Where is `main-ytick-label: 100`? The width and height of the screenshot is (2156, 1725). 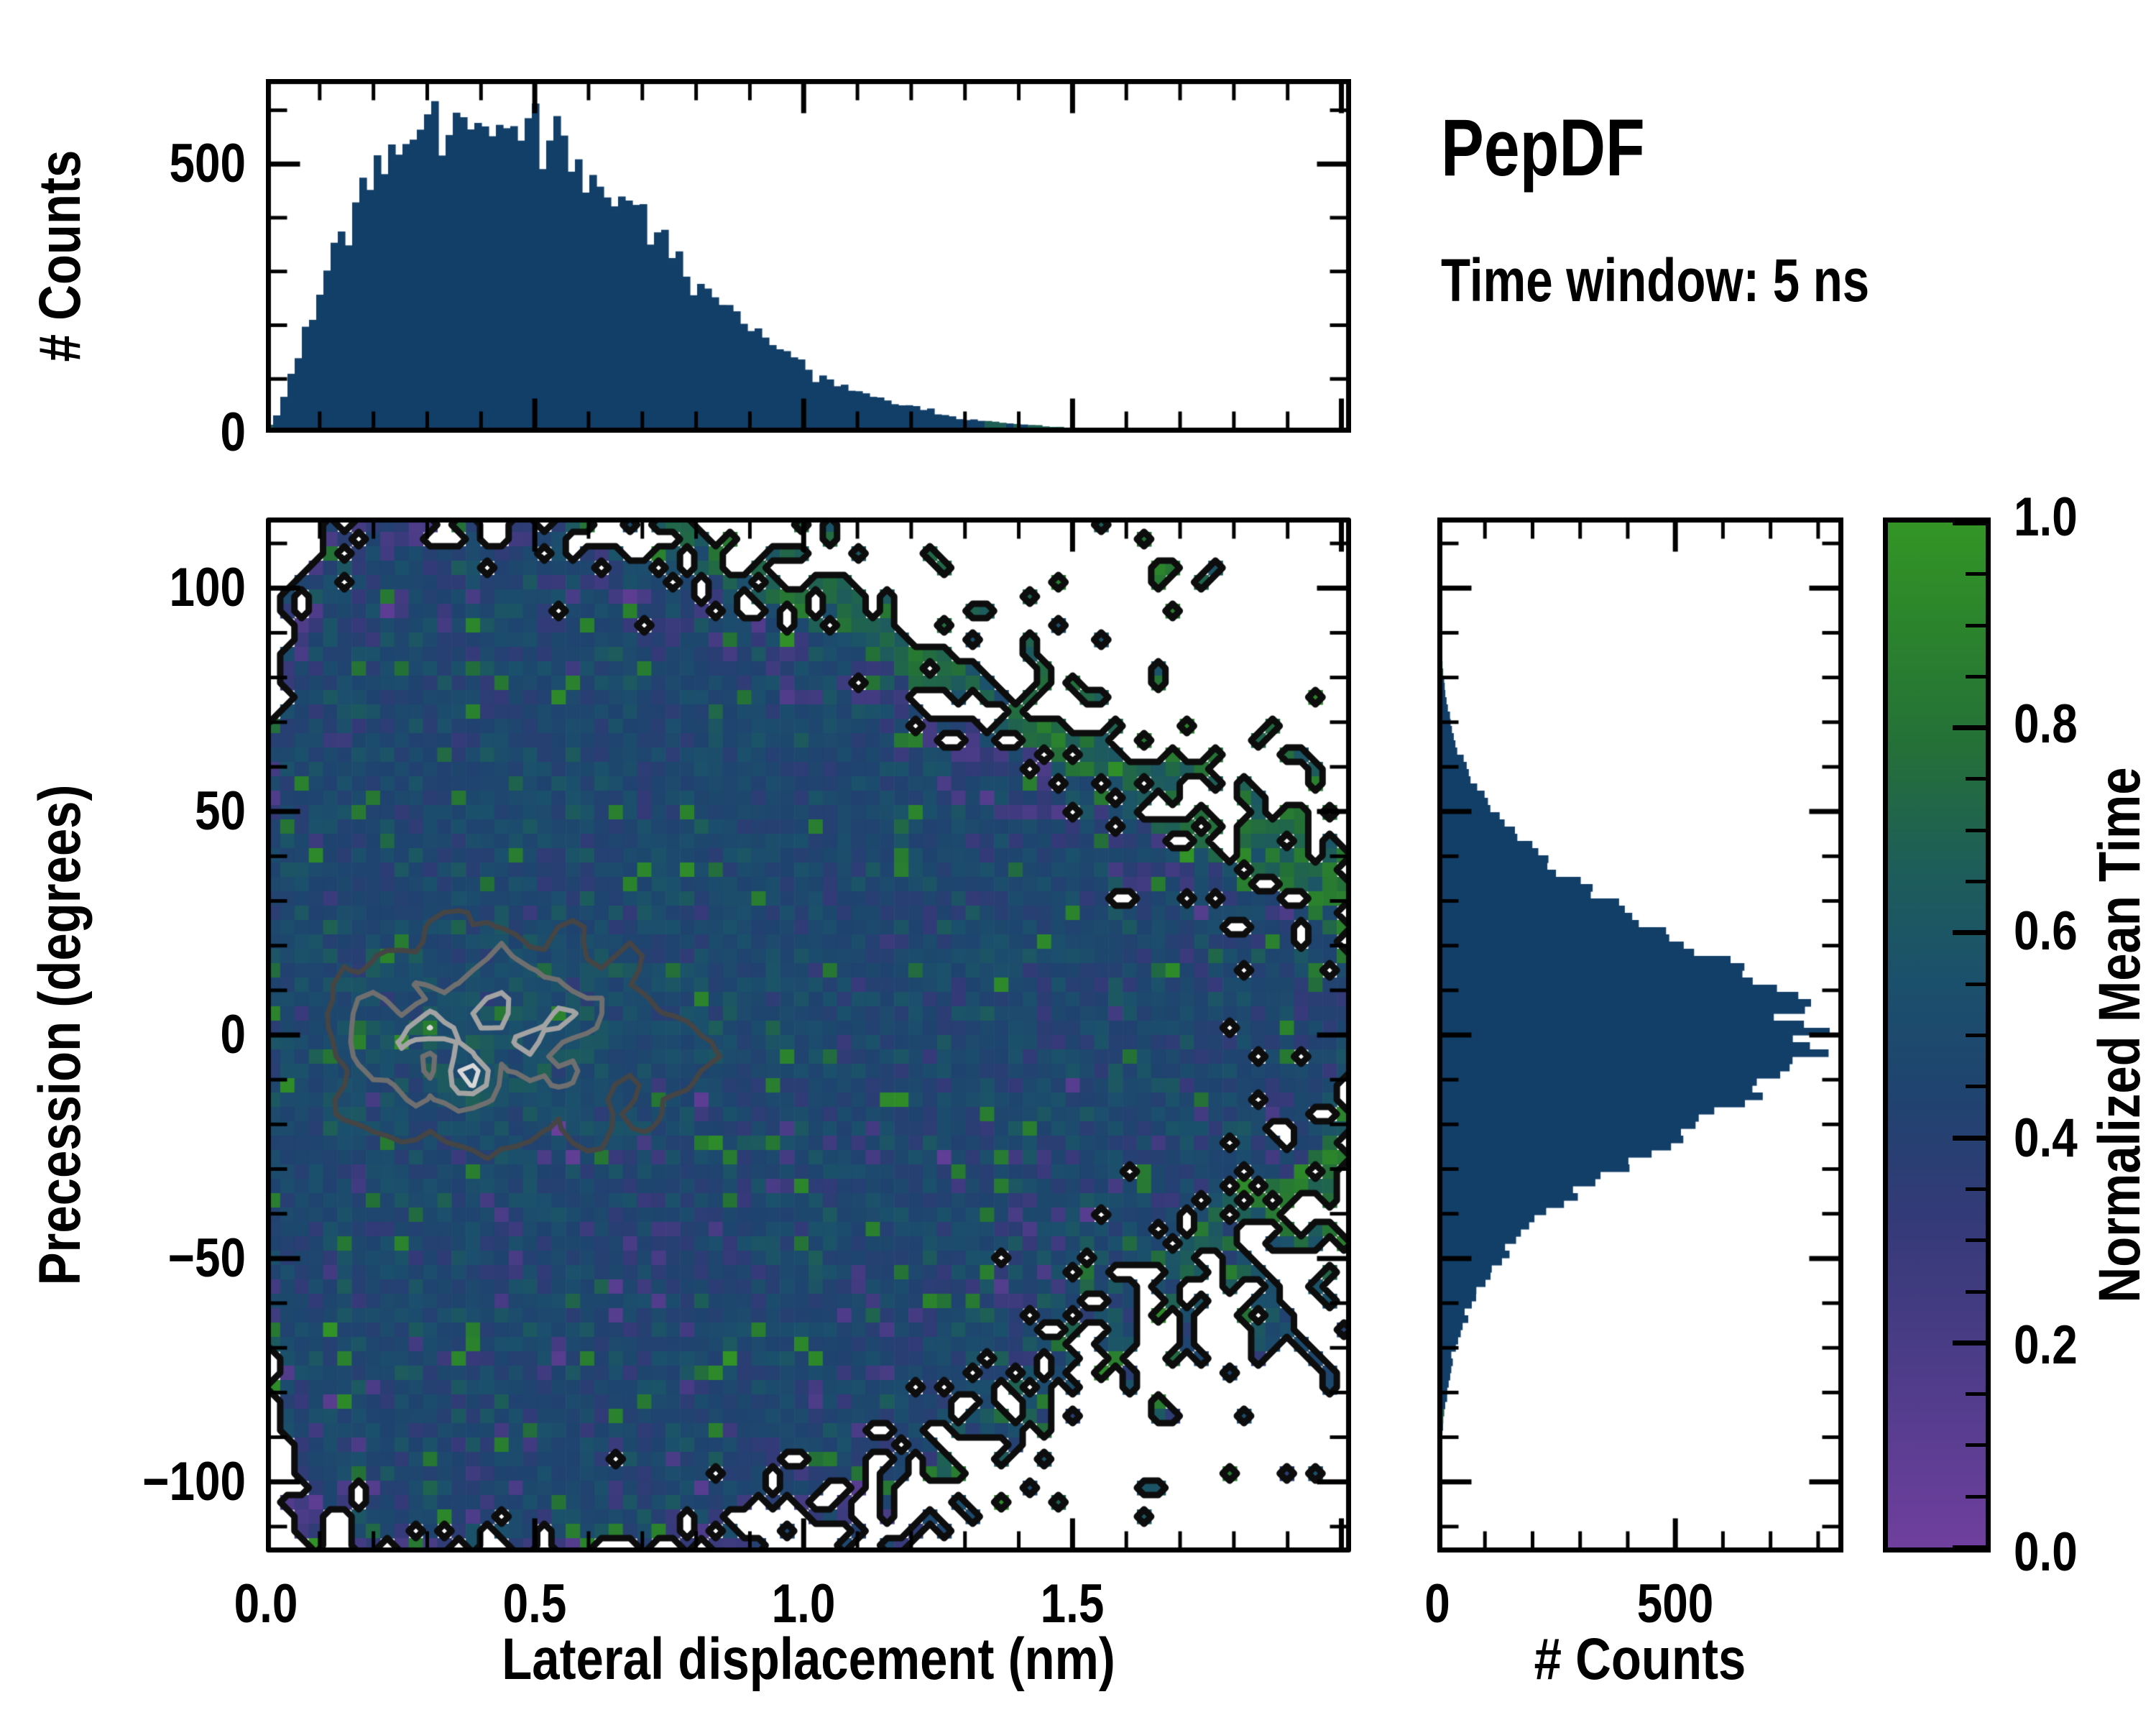
main-ytick-label: 100 is located at coordinates (208, 588).